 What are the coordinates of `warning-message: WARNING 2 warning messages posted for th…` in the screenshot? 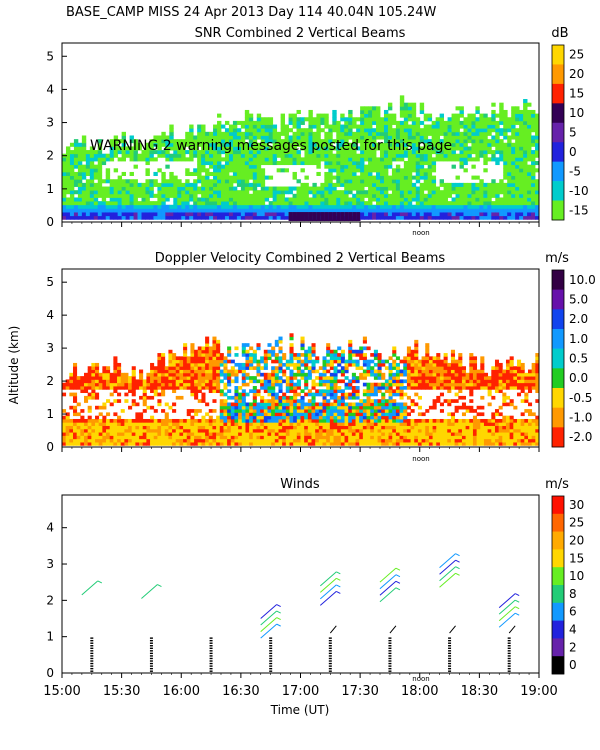 It's located at (271, 146).